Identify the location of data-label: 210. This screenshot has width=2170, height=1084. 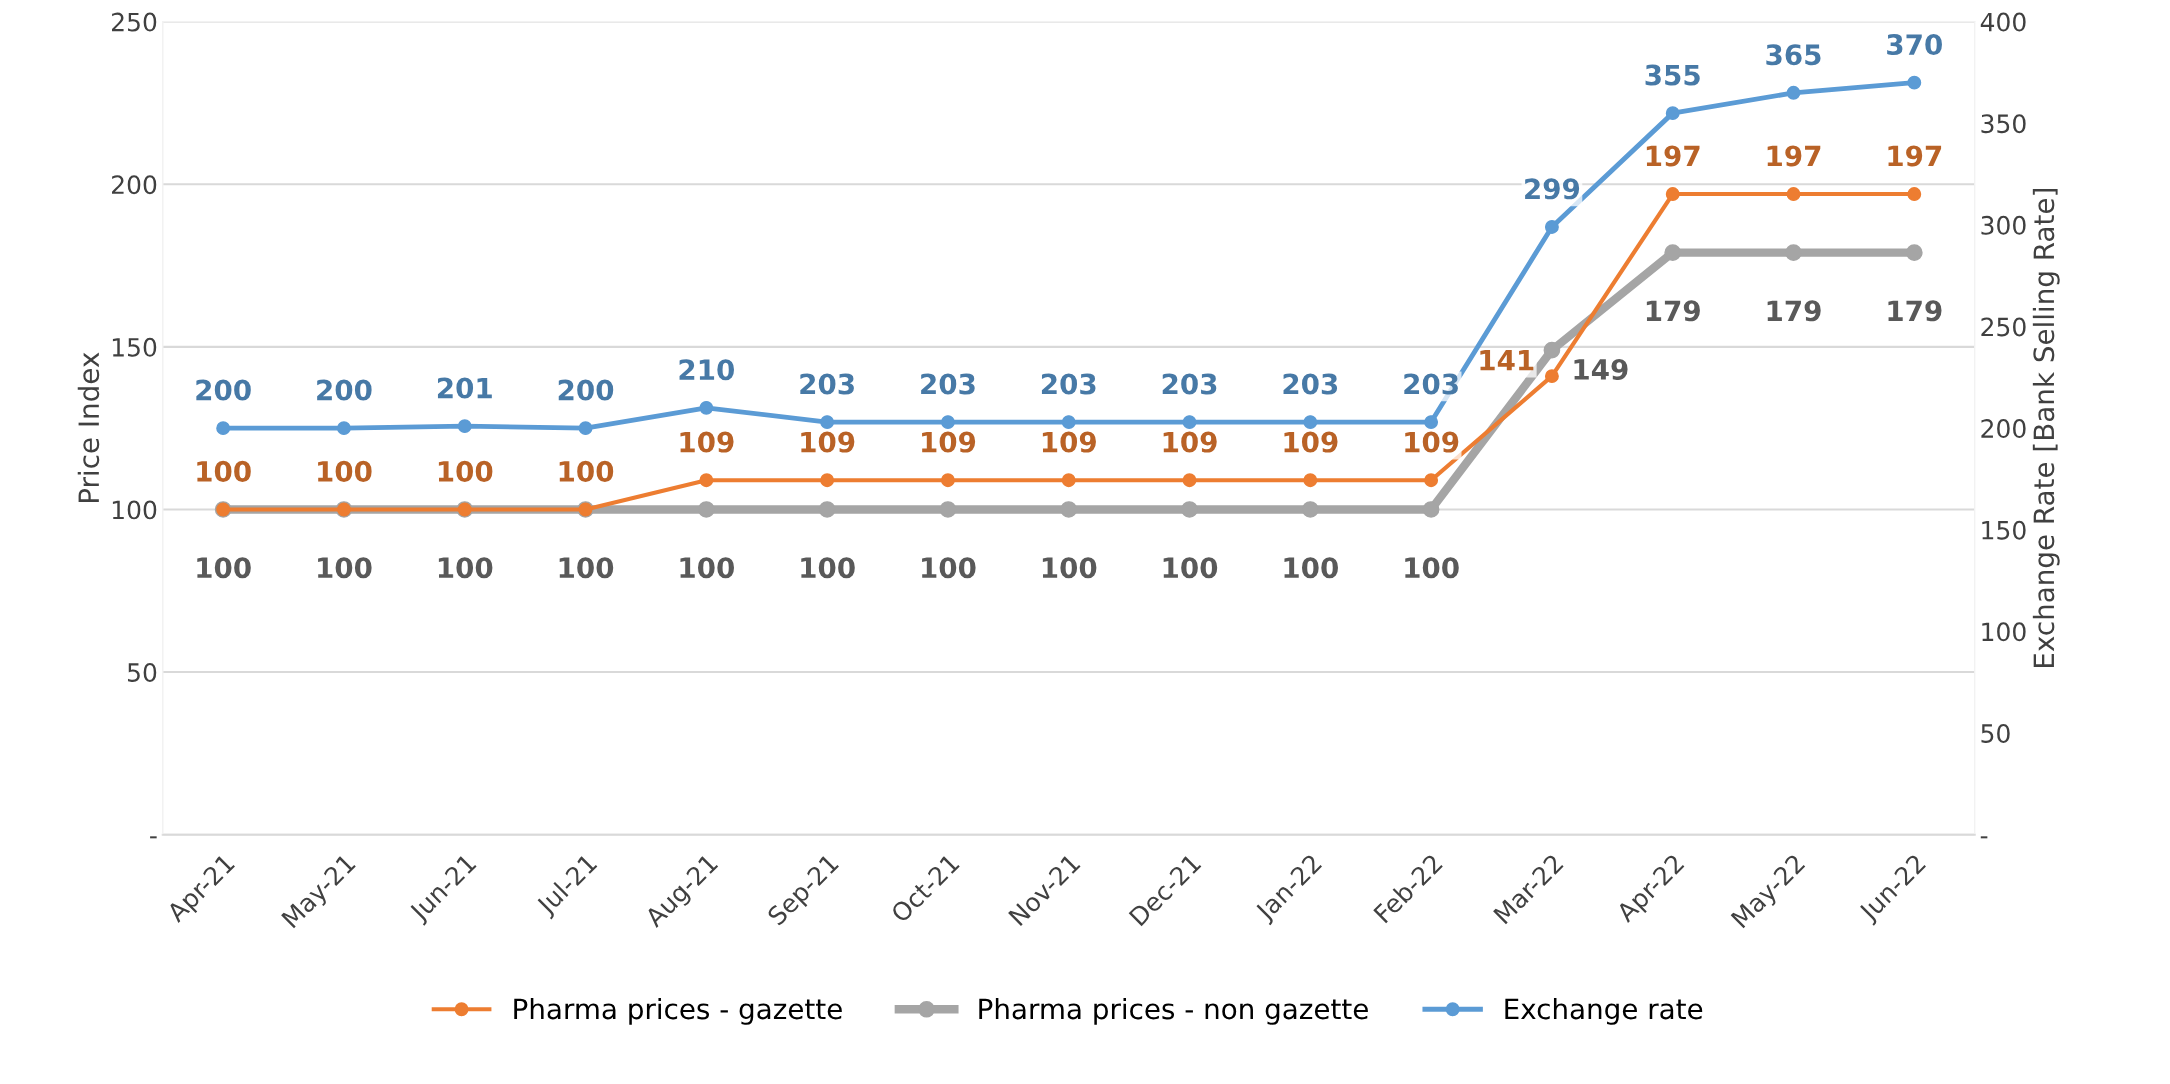
(706, 370).